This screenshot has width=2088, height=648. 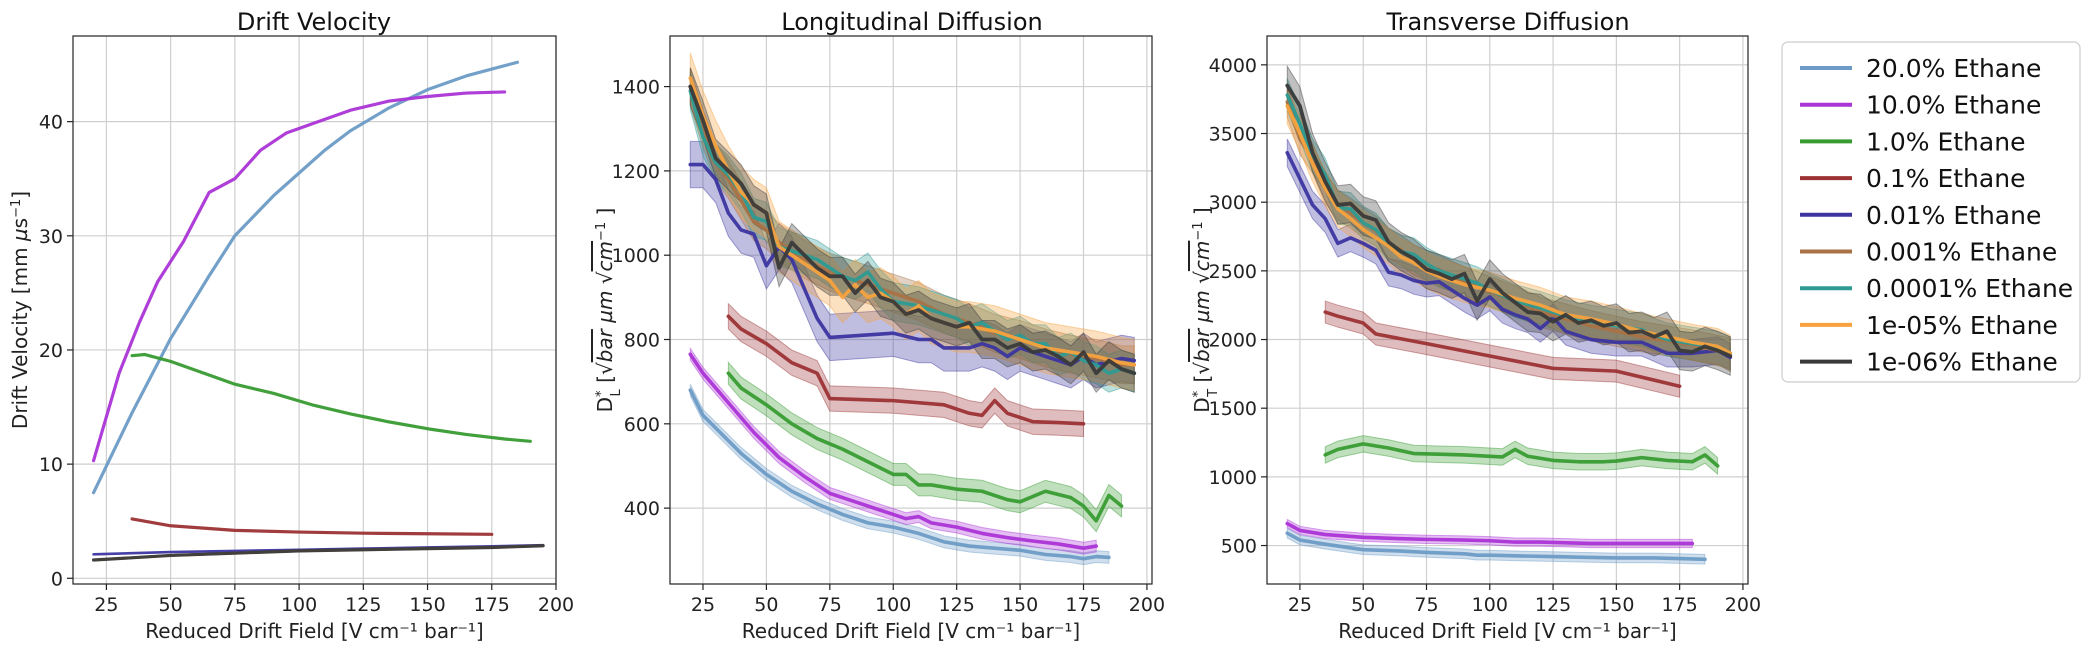 What do you see at coordinates (642, 425) in the screenshot?
I see `y-tick-label: 600` at bounding box center [642, 425].